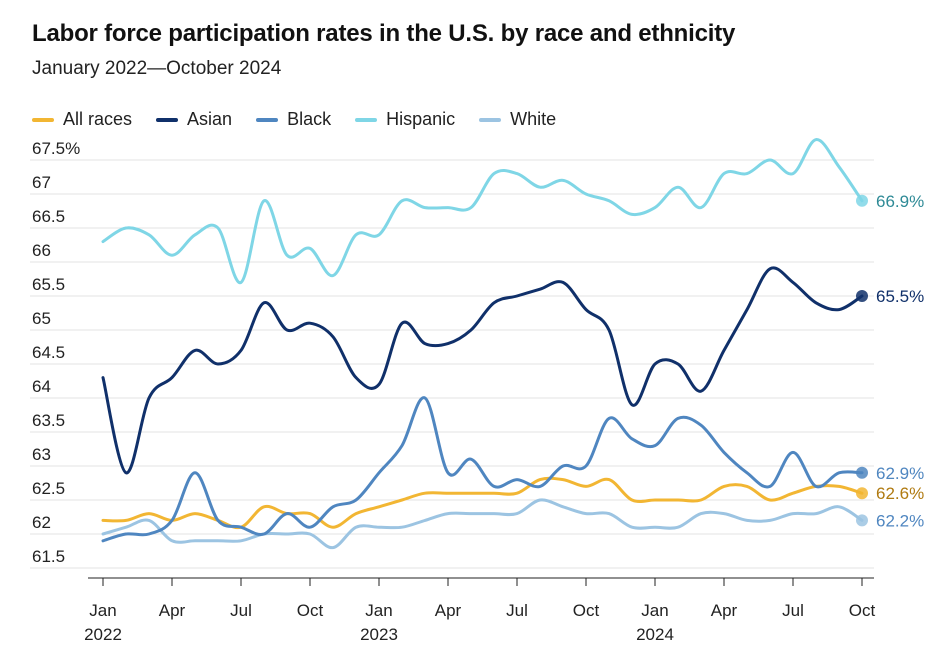  Describe the element at coordinates (48, 216) in the screenshot. I see `y-tick-label: 66.5` at that location.